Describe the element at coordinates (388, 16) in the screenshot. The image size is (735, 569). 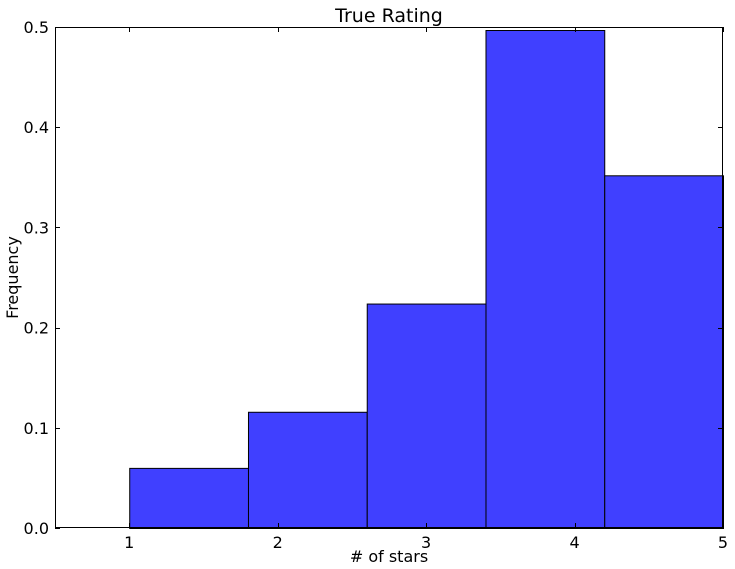
I see `chart-title: True Rating` at that location.